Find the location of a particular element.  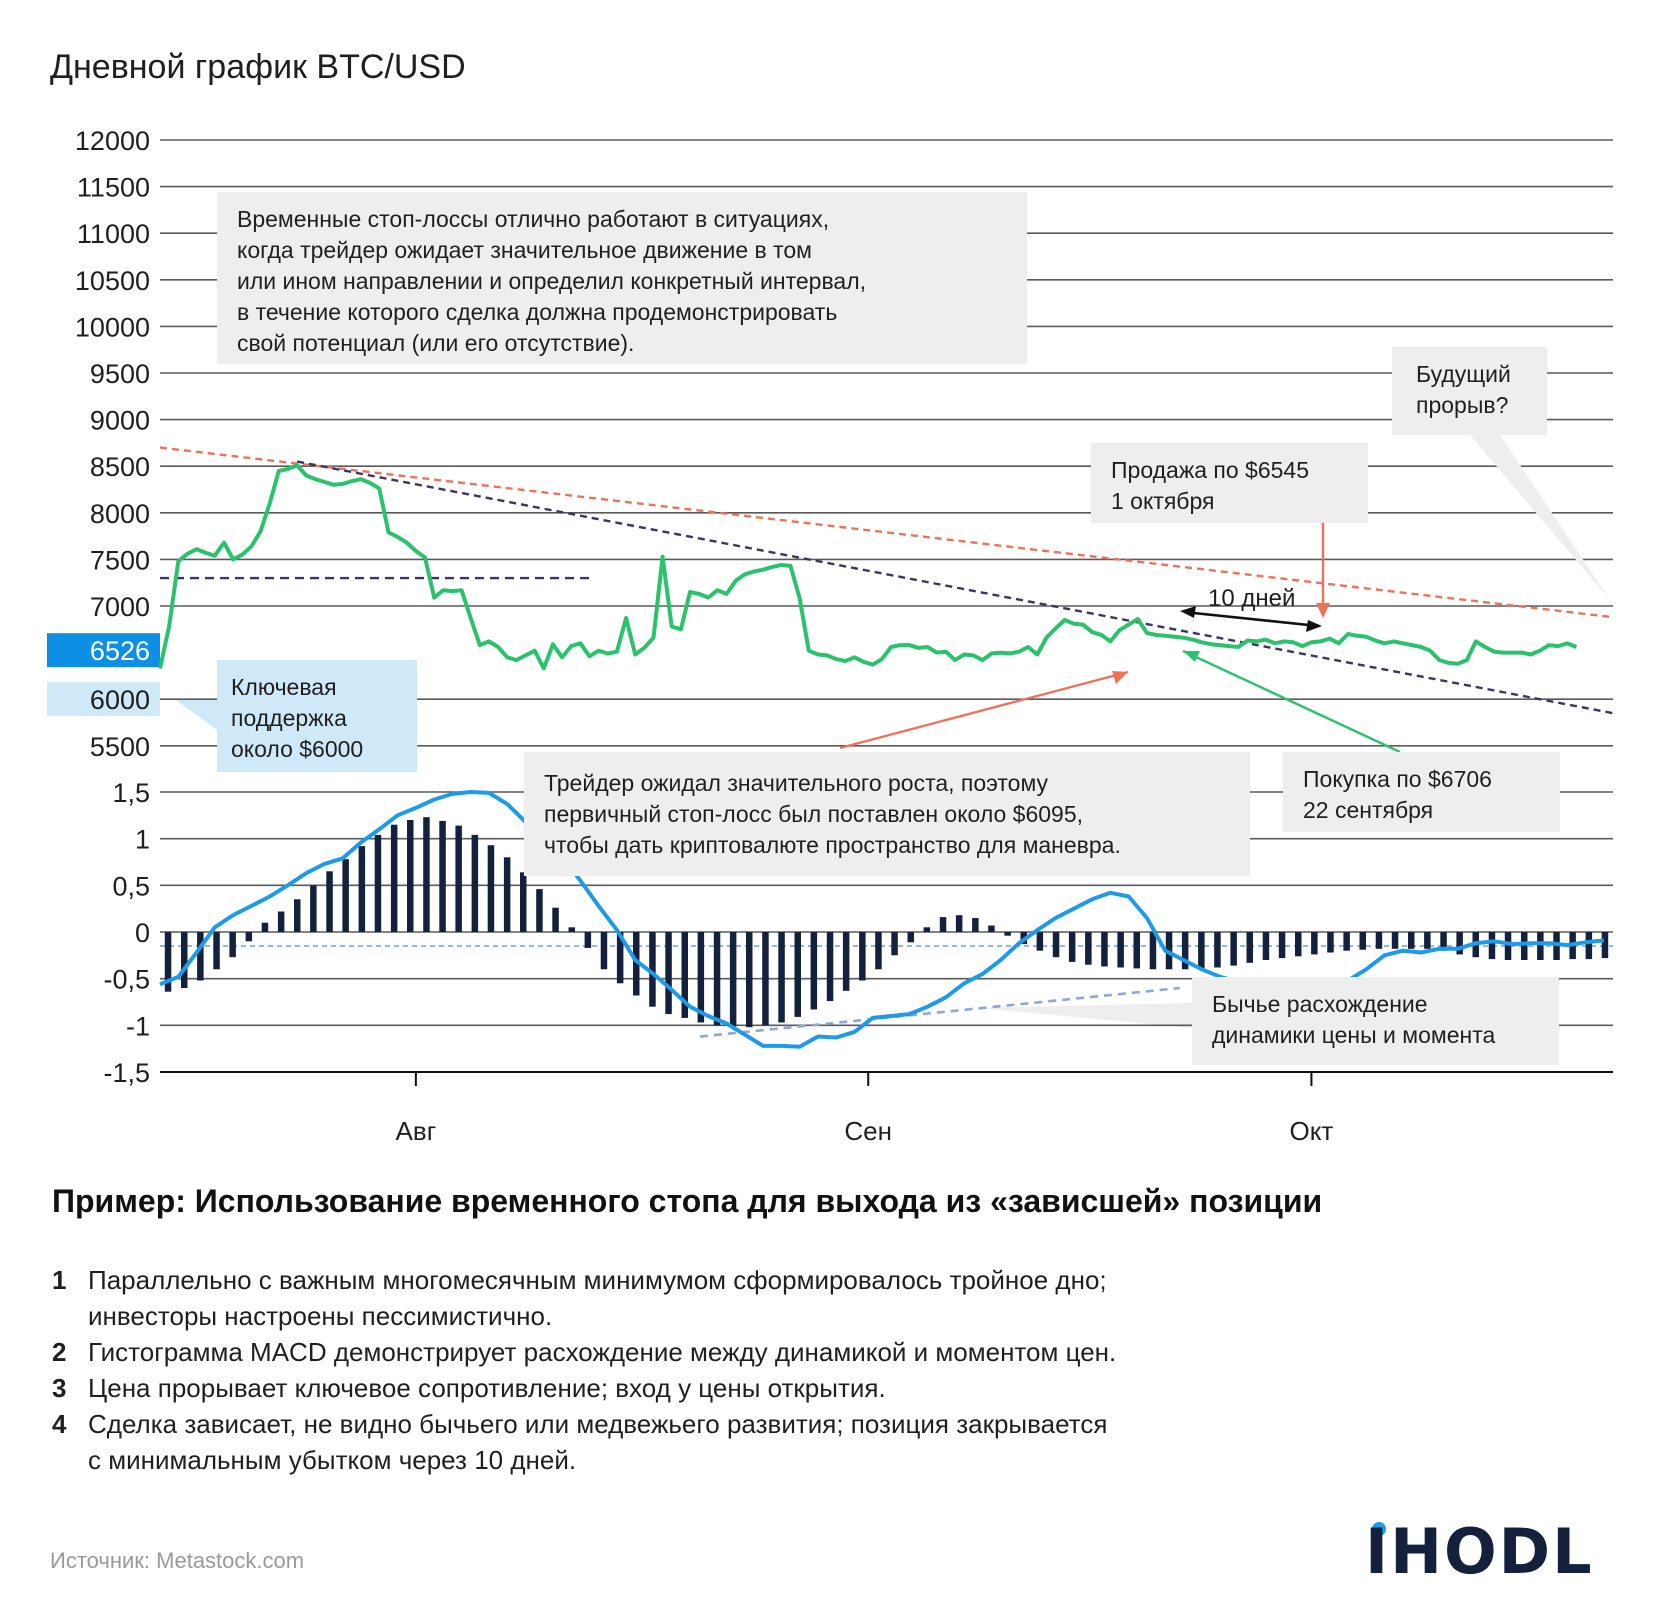

price-tick-label: 10000 is located at coordinates (112, 327).